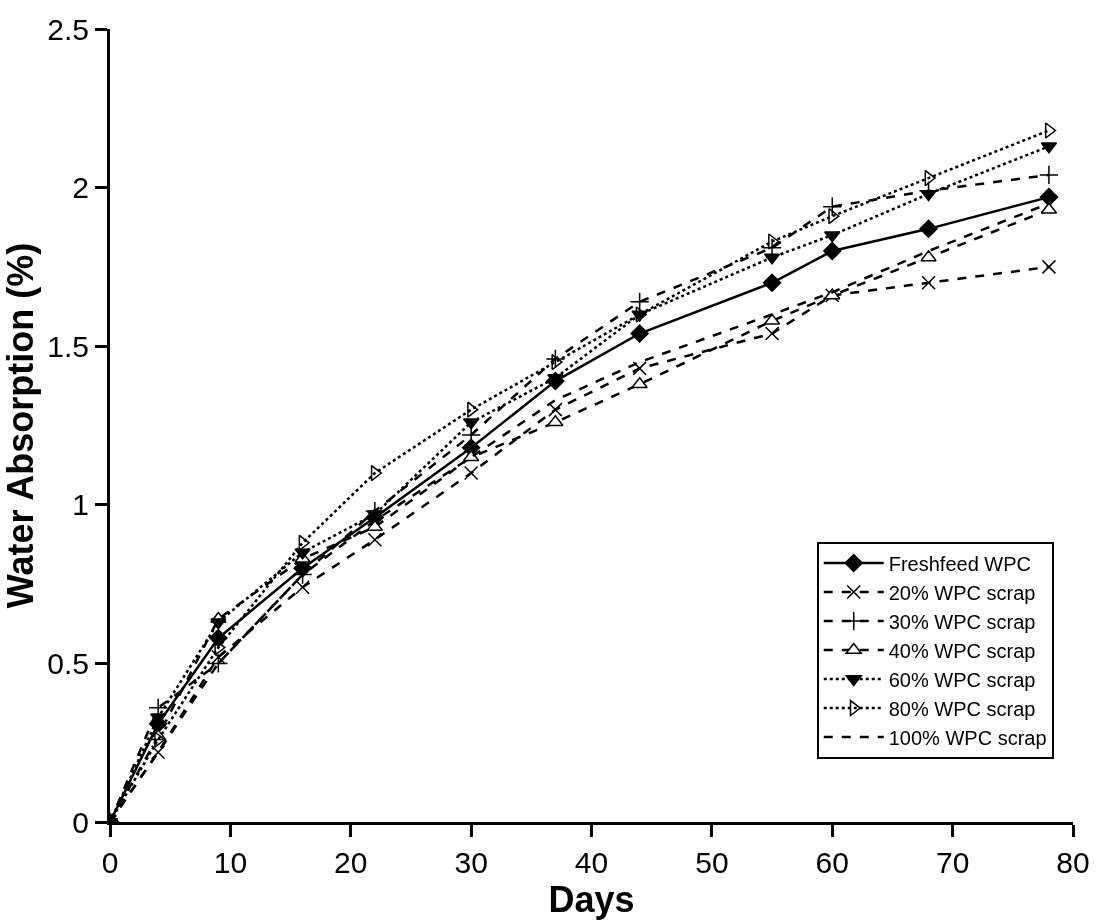  Describe the element at coordinates (80, 188) in the screenshot. I see `y-tick-label: 2` at that location.